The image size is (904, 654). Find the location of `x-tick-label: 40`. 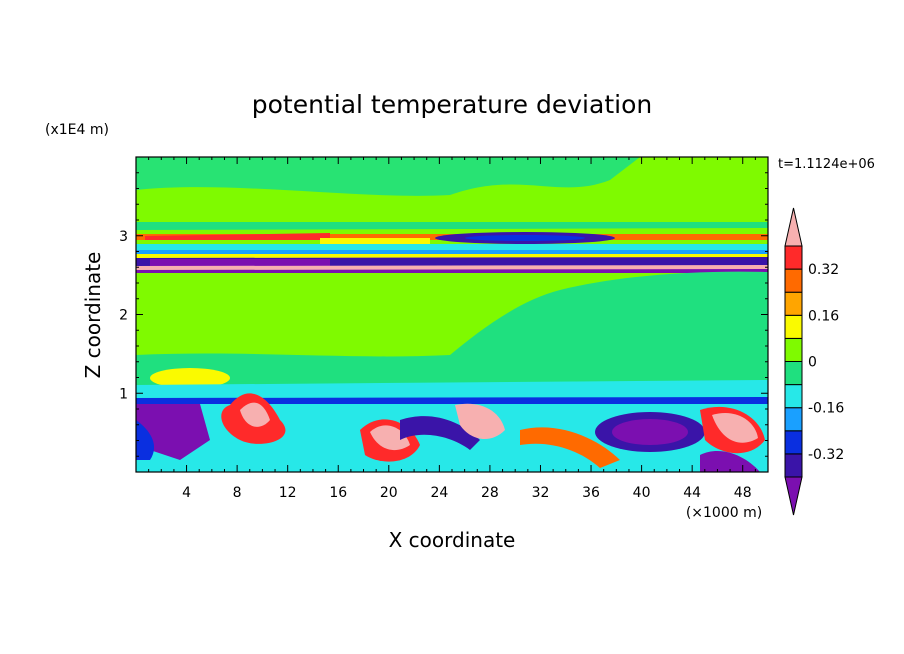

x-tick-label: 40 is located at coordinates (642, 493).